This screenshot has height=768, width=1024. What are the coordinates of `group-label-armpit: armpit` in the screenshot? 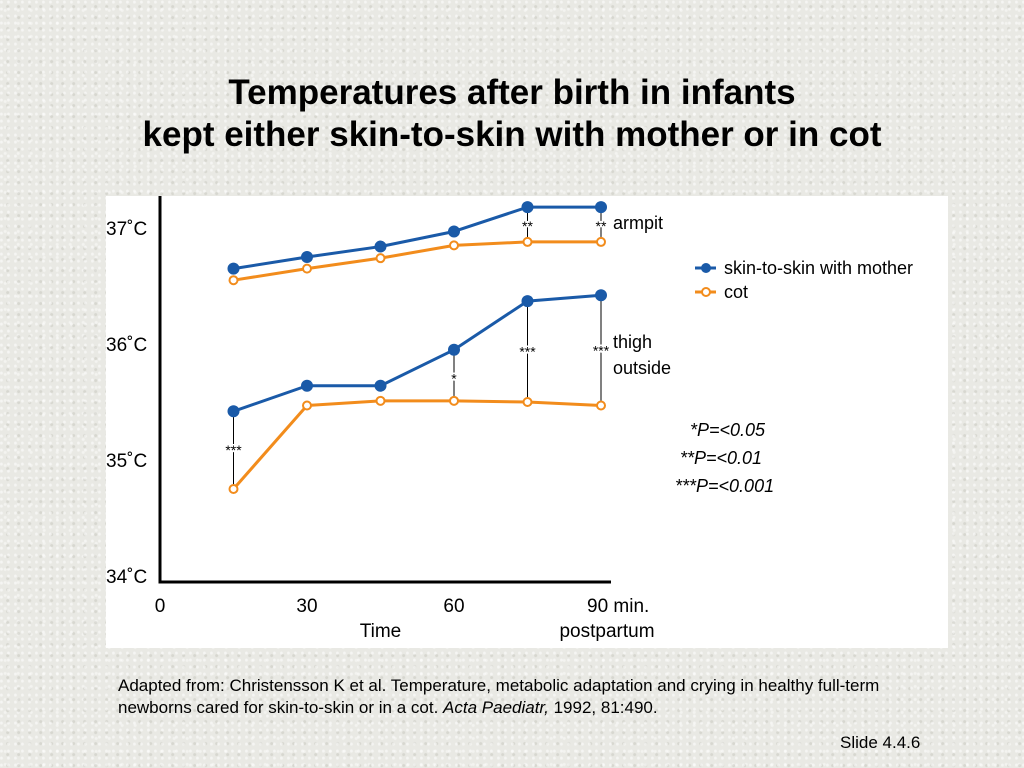 It's located at (638, 223).